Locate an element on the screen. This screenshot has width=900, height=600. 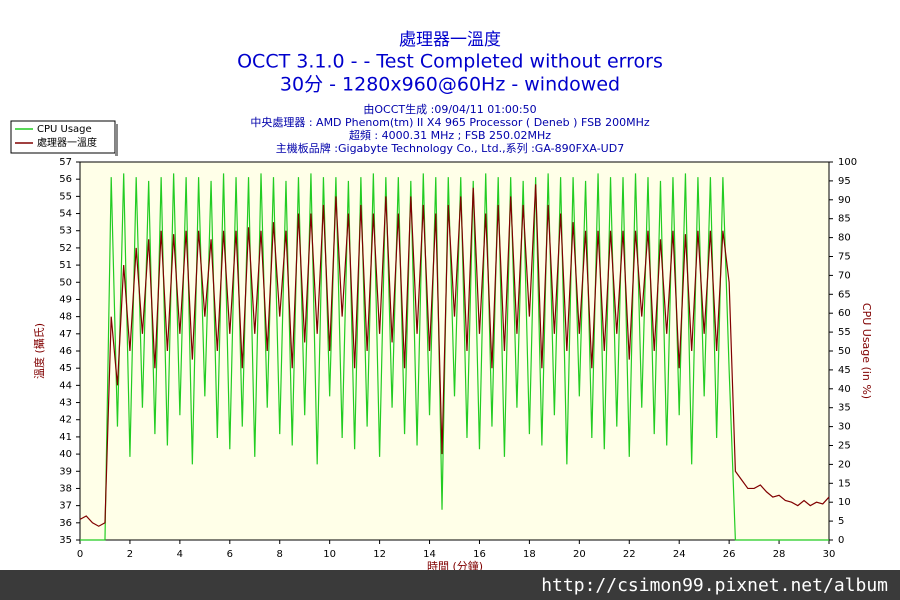
y2-tick-label: 70 is located at coordinates (844, 275).